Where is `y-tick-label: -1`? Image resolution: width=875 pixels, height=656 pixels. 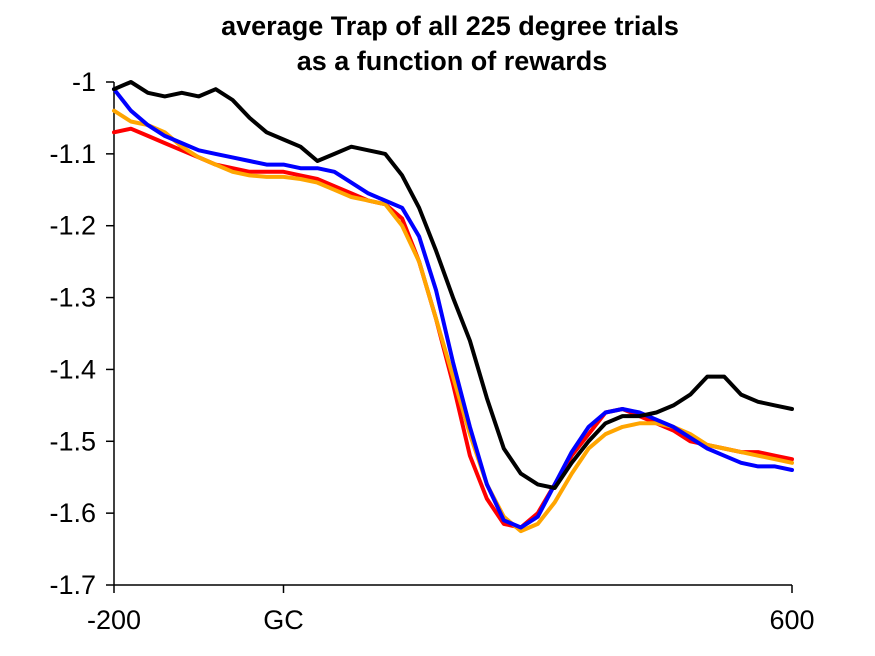
y-tick-label: -1 is located at coordinates (84, 82).